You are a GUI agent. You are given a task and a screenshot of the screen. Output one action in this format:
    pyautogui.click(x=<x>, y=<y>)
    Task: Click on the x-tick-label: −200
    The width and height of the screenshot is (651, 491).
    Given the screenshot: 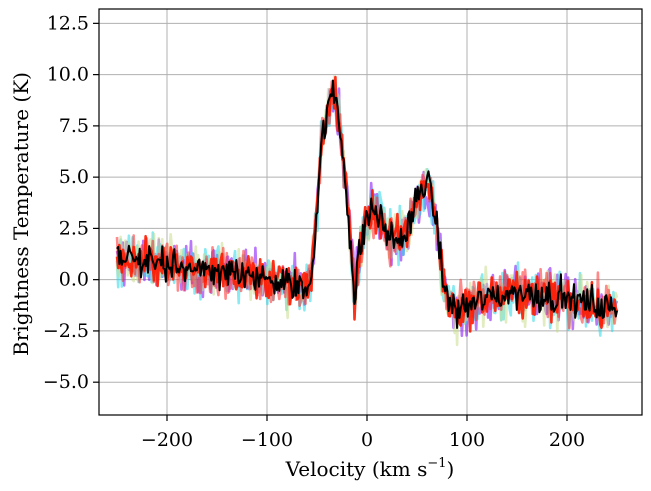 What is the action you would take?
    pyautogui.click(x=167, y=440)
    